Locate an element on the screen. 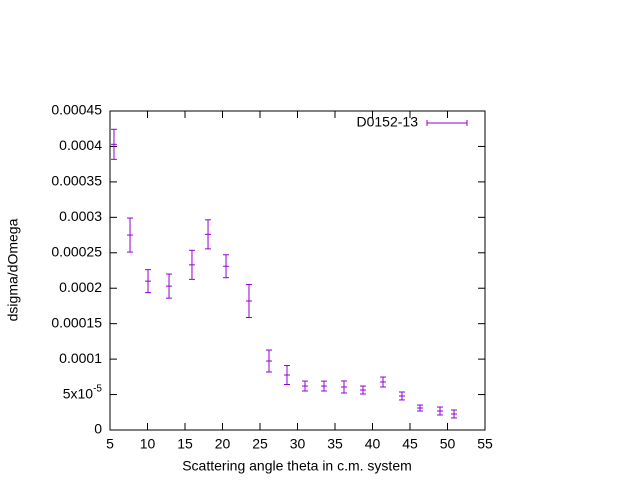 The height and width of the screenshot is (480, 640). legend-label: D0152-13 is located at coordinates (388, 122).